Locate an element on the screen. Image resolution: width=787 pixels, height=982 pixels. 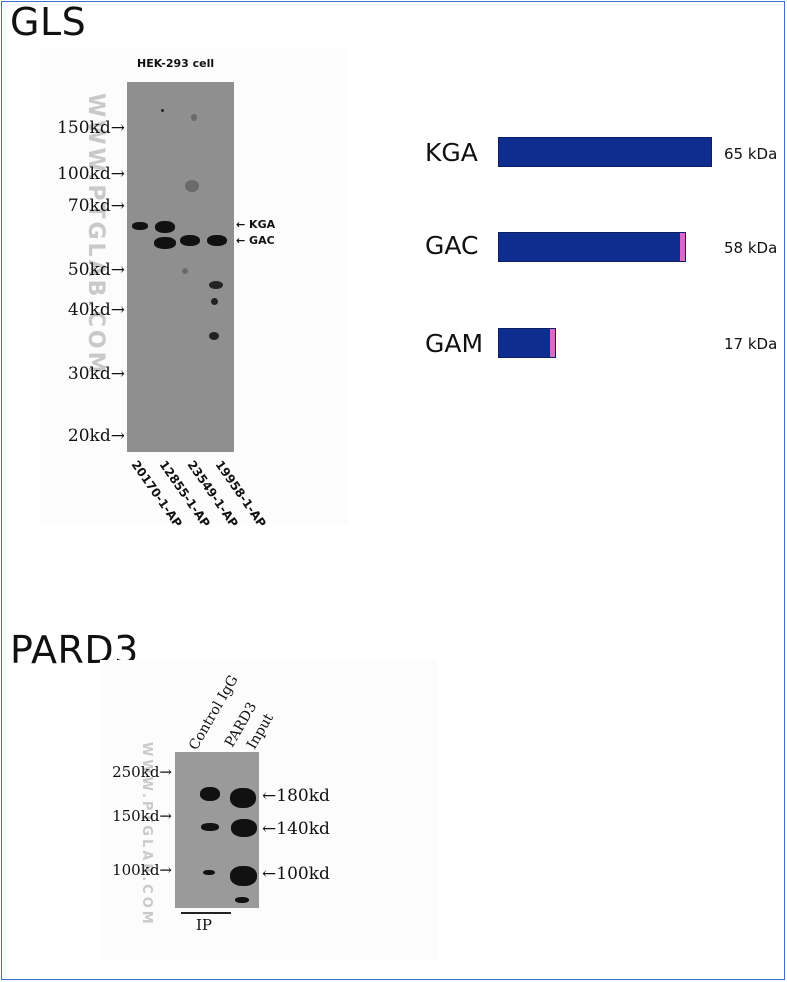
pard3-blot-image is located at coordinates (217, 830).